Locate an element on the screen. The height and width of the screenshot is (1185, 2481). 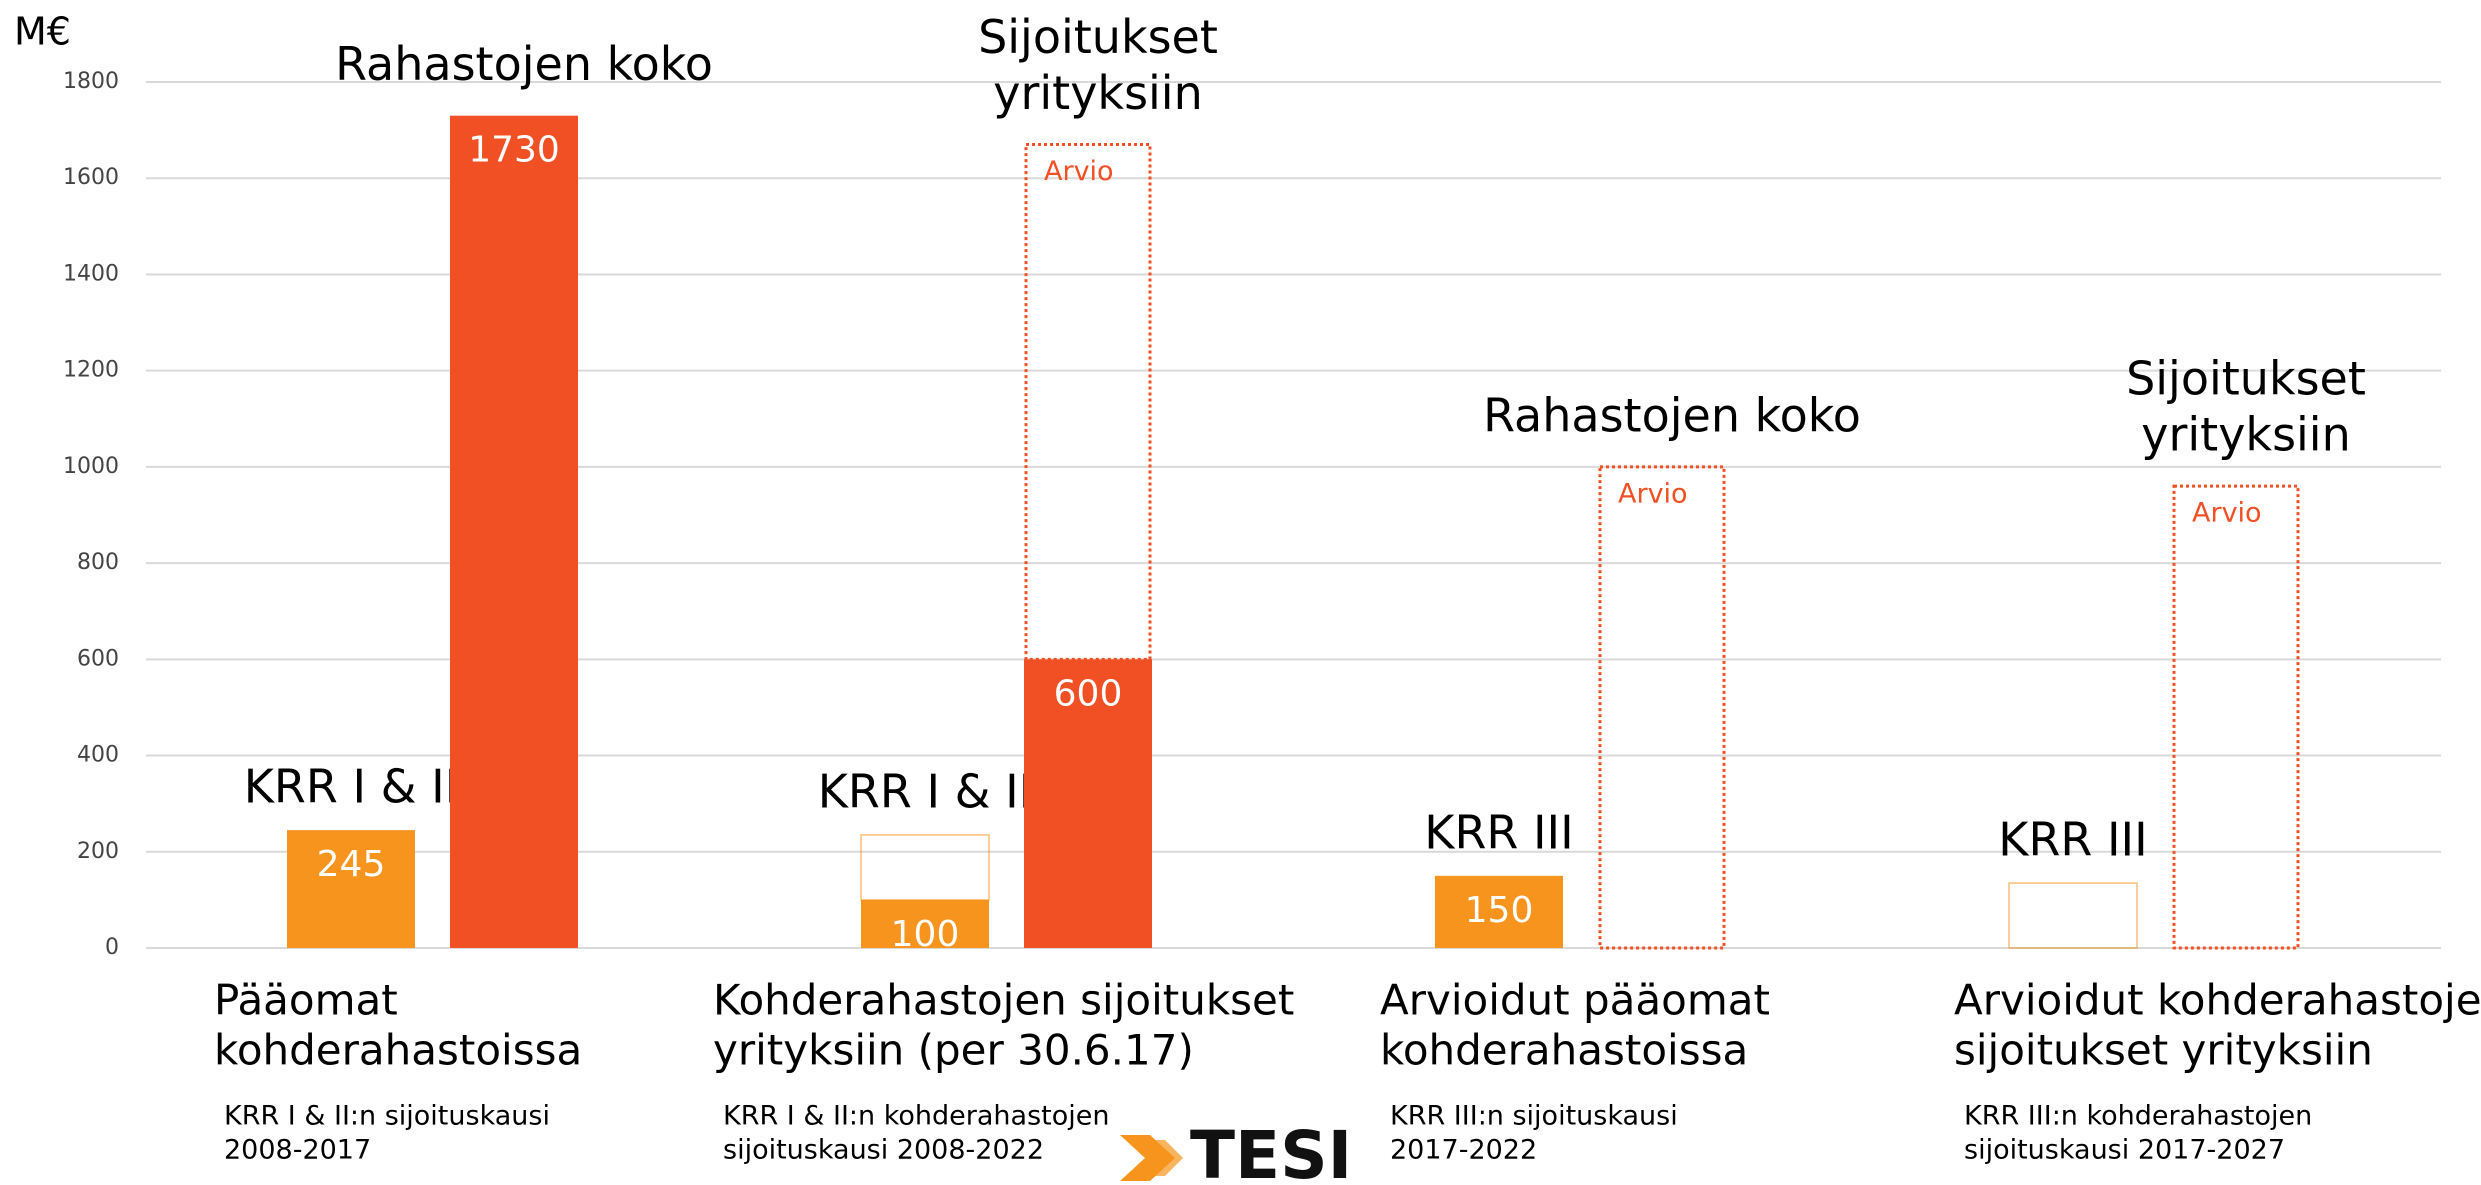
logo-chevron is located at coordinates (1166, 1158).